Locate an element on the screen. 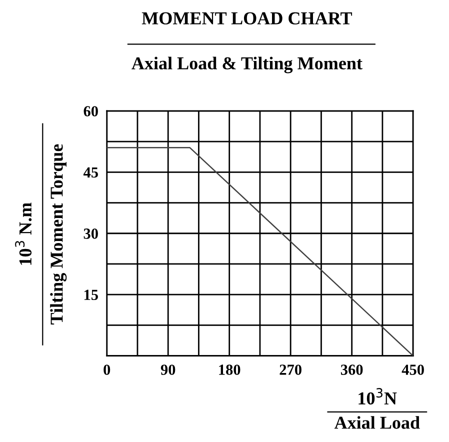 This screenshot has width=449, height=442. x-tick-label: 360 is located at coordinates (351, 369).